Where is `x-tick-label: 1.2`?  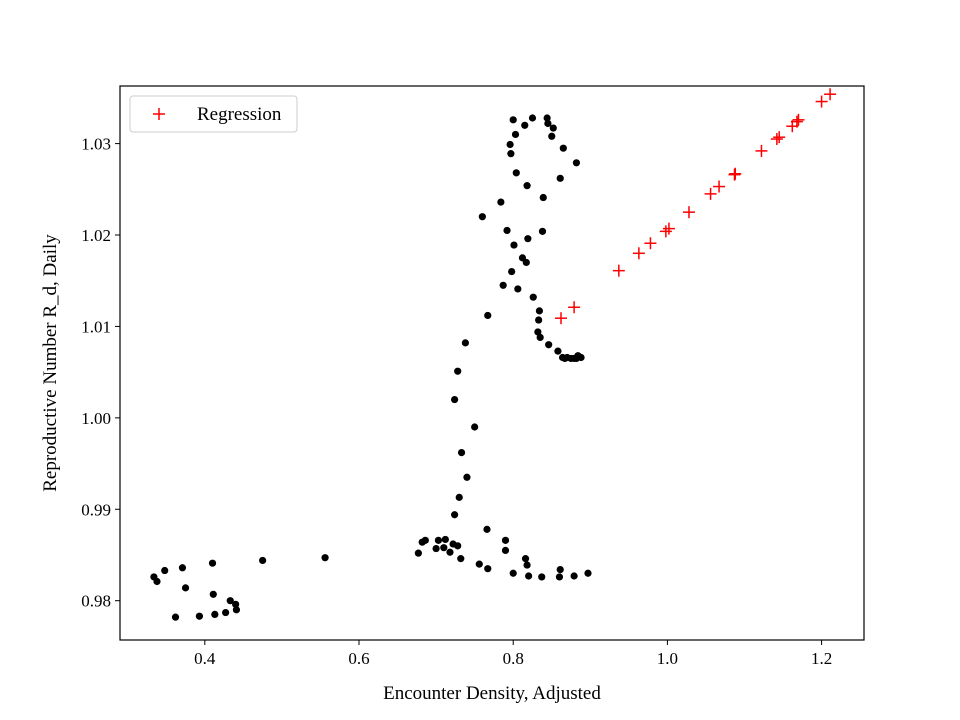
x-tick-label: 1.2 is located at coordinates (821, 658).